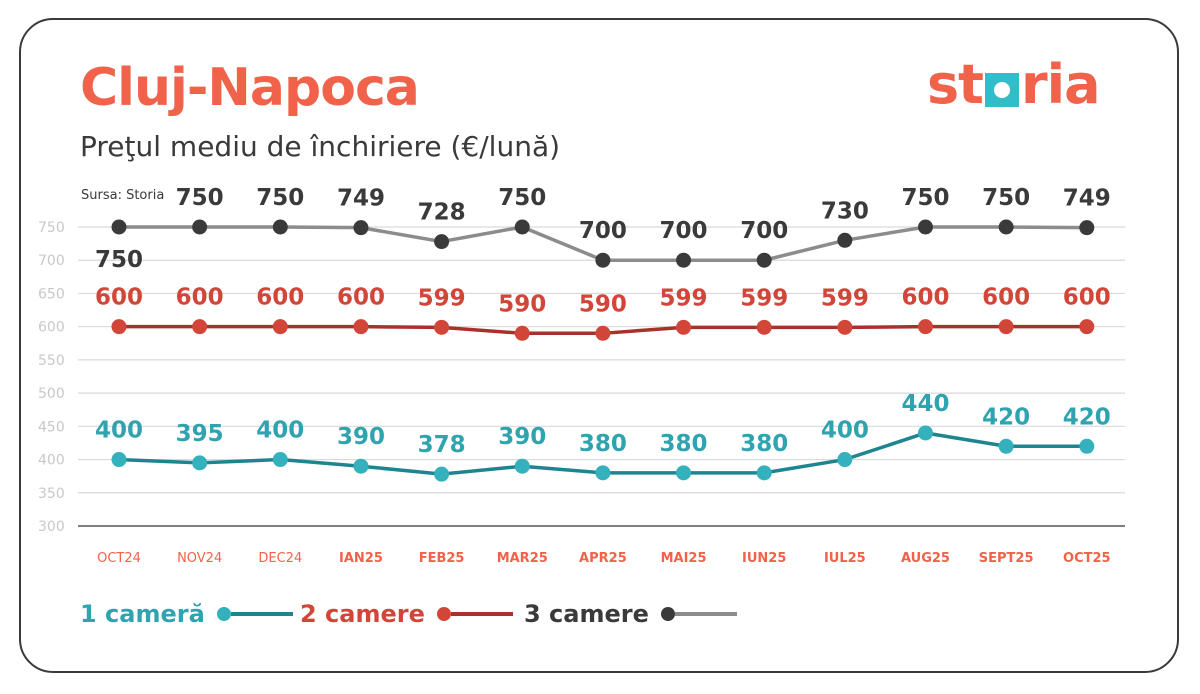  Describe the element at coordinates (51, 361) in the screenshot. I see `y-tick-label: 550` at that location.